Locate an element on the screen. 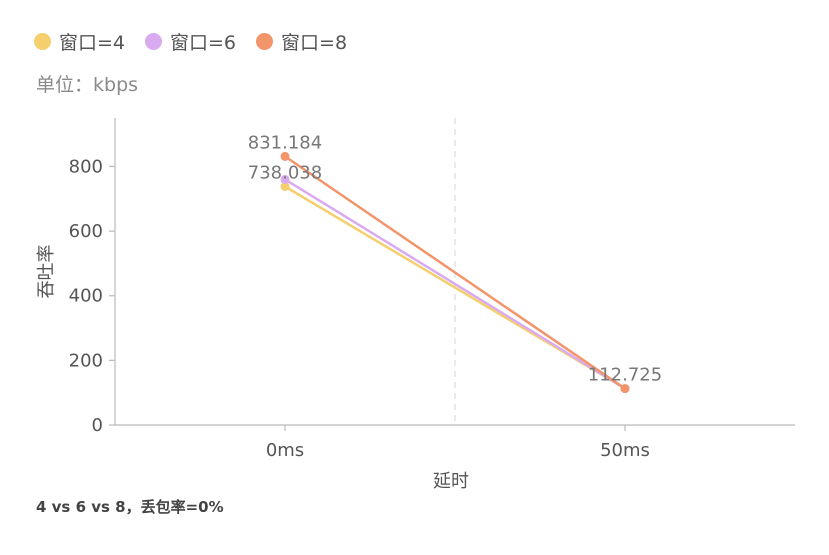 Image resolution: width=829 pixels, height=555 pixels. data-label: 831.184 is located at coordinates (285, 142).